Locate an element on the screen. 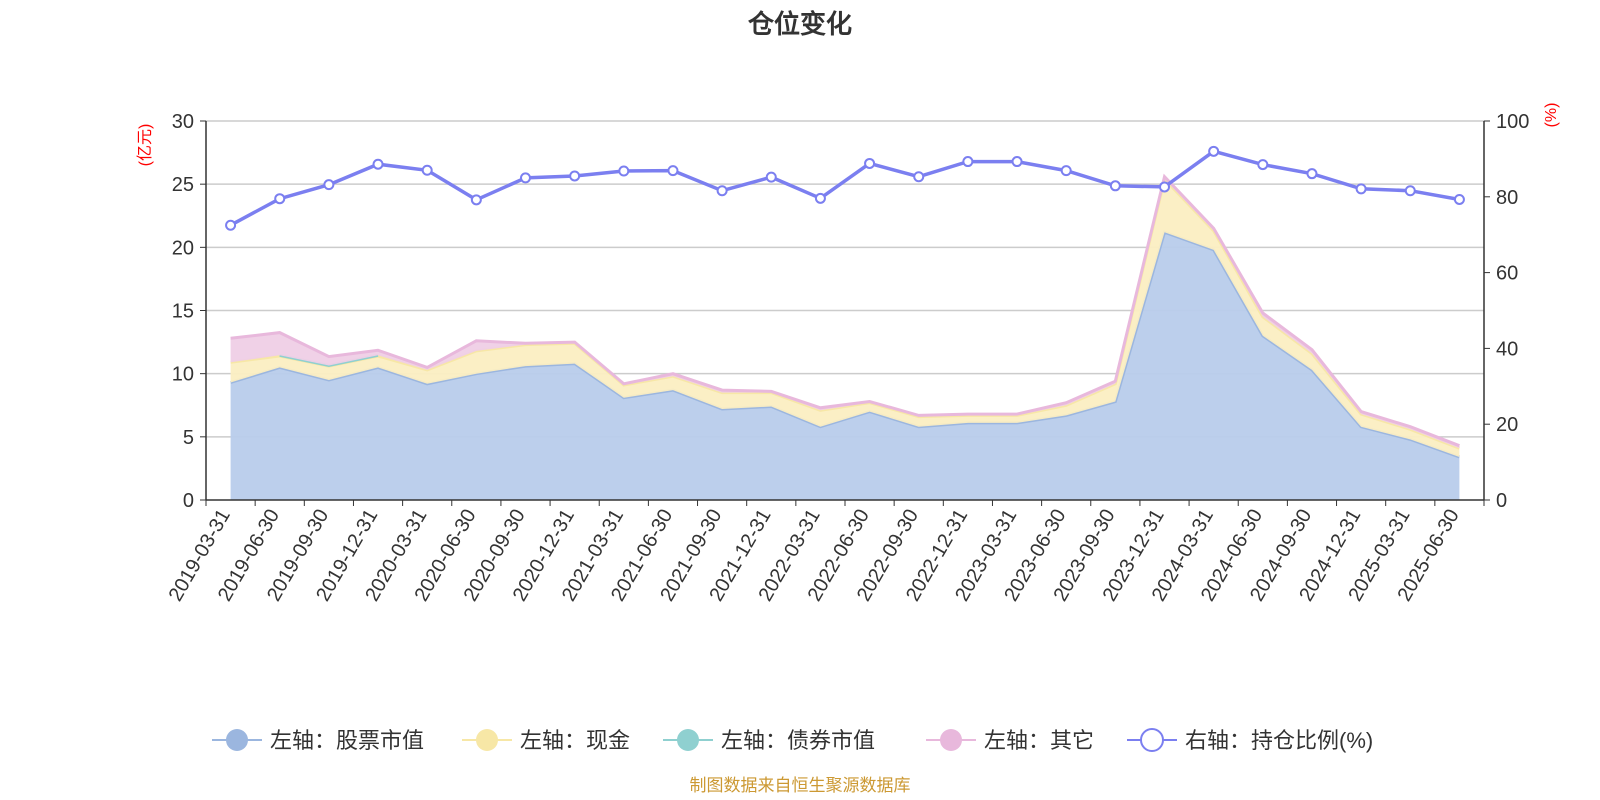 The image size is (1600, 800). left-tick-label: 20 is located at coordinates (183, 248).